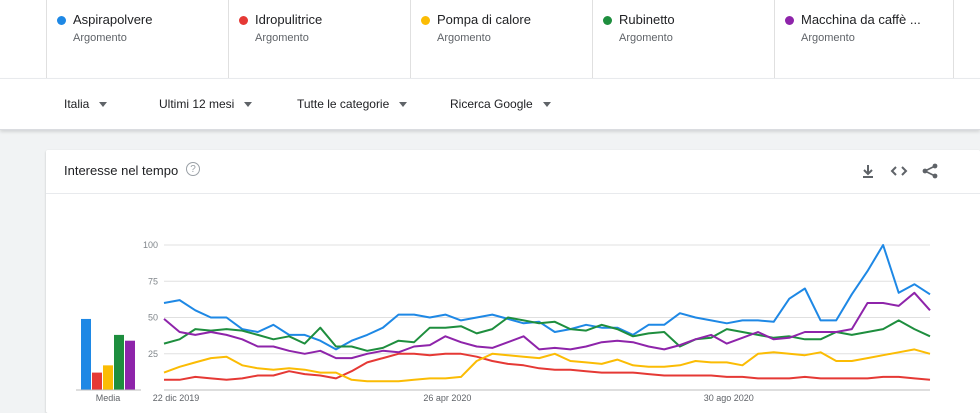 The width and height of the screenshot is (980, 413). What do you see at coordinates (282, 38) in the screenshot?
I see `term-type-1: Argomento` at bounding box center [282, 38].